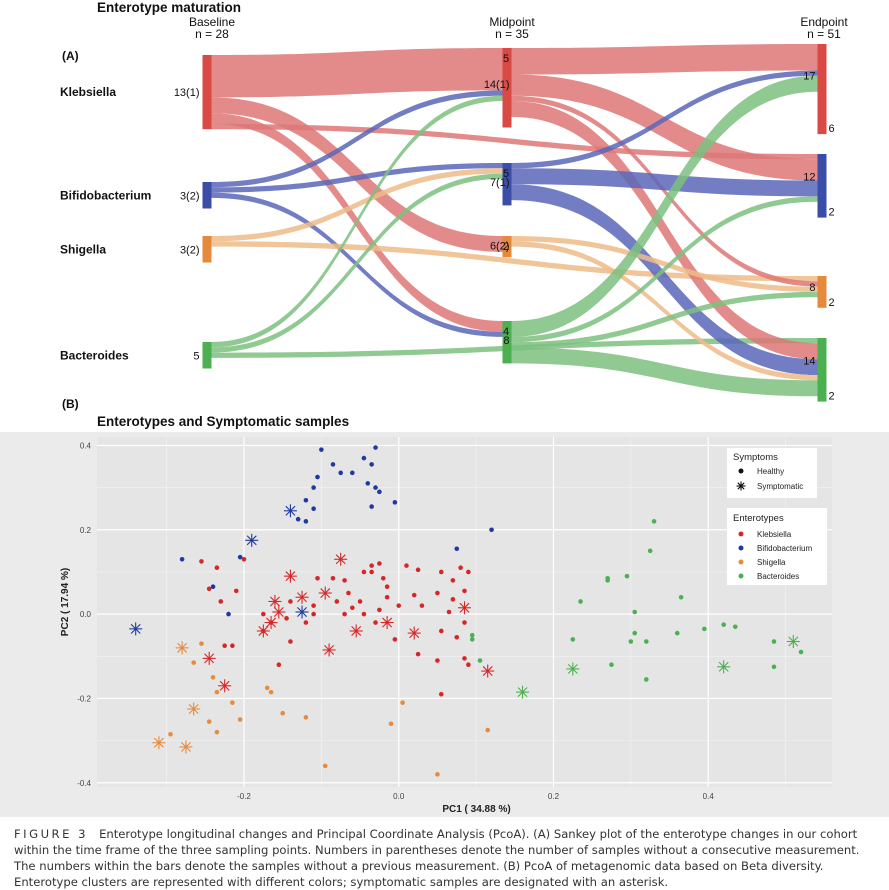 The height and width of the screenshot is (890, 889). I want to click on x-tick-label: 0.2, so click(554, 796).